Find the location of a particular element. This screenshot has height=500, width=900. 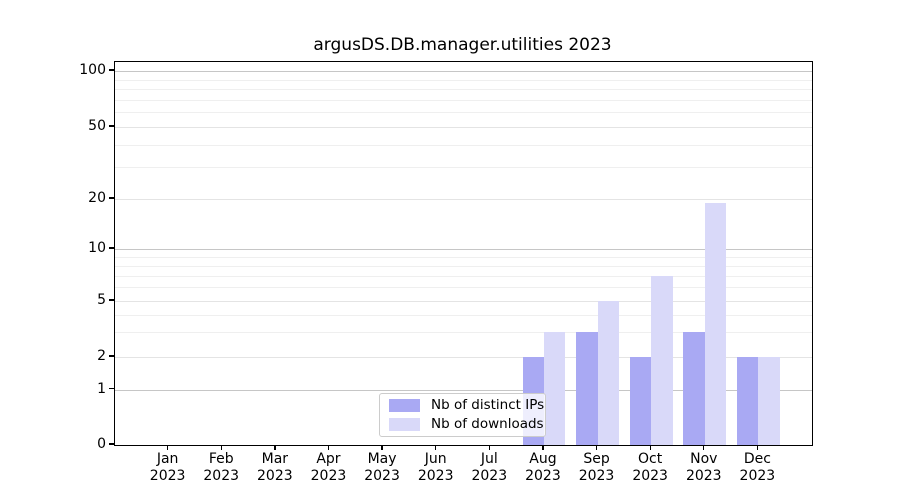

x-tick-label: Sep 2023 is located at coordinates (597, 467).